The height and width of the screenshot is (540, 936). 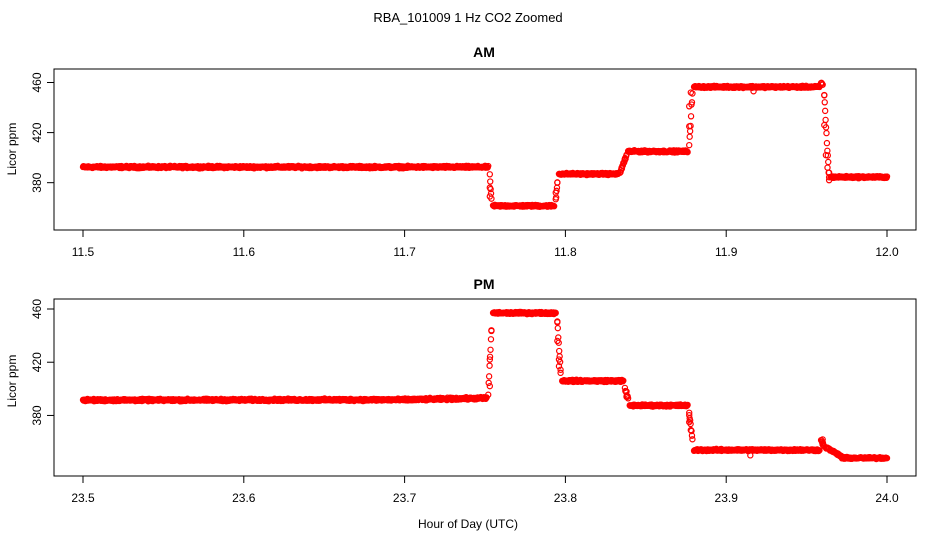 What do you see at coordinates (566, 498) in the screenshot?
I see `pm-x-tick-label: 23.8` at bounding box center [566, 498].